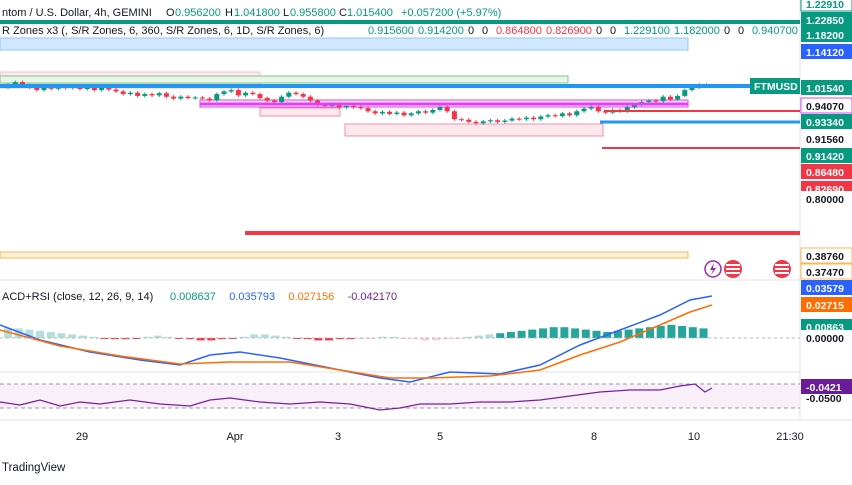 The width and height of the screenshot is (852, 485). Describe the element at coordinates (826, 287) in the screenshot. I see `macd-badge-bg` at that location.